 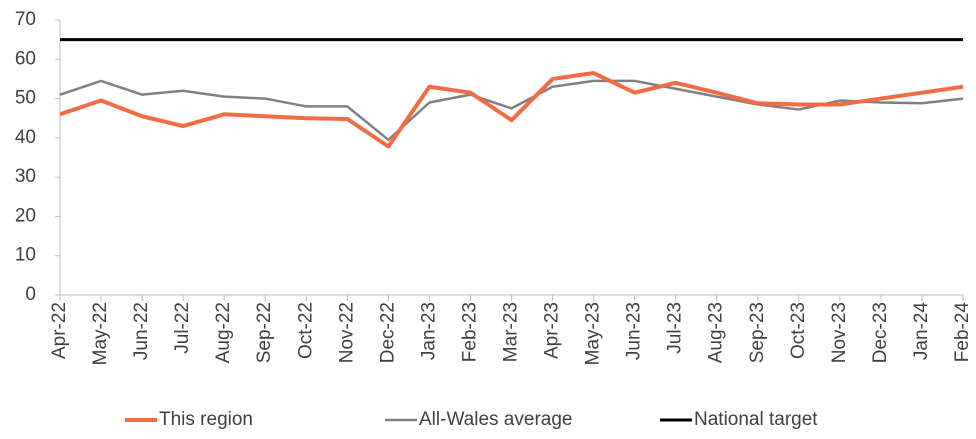 What do you see at coordinates (25, 58) in the screenshot?
I see `y-tick-label: 60` at bounding box center [25, 58].